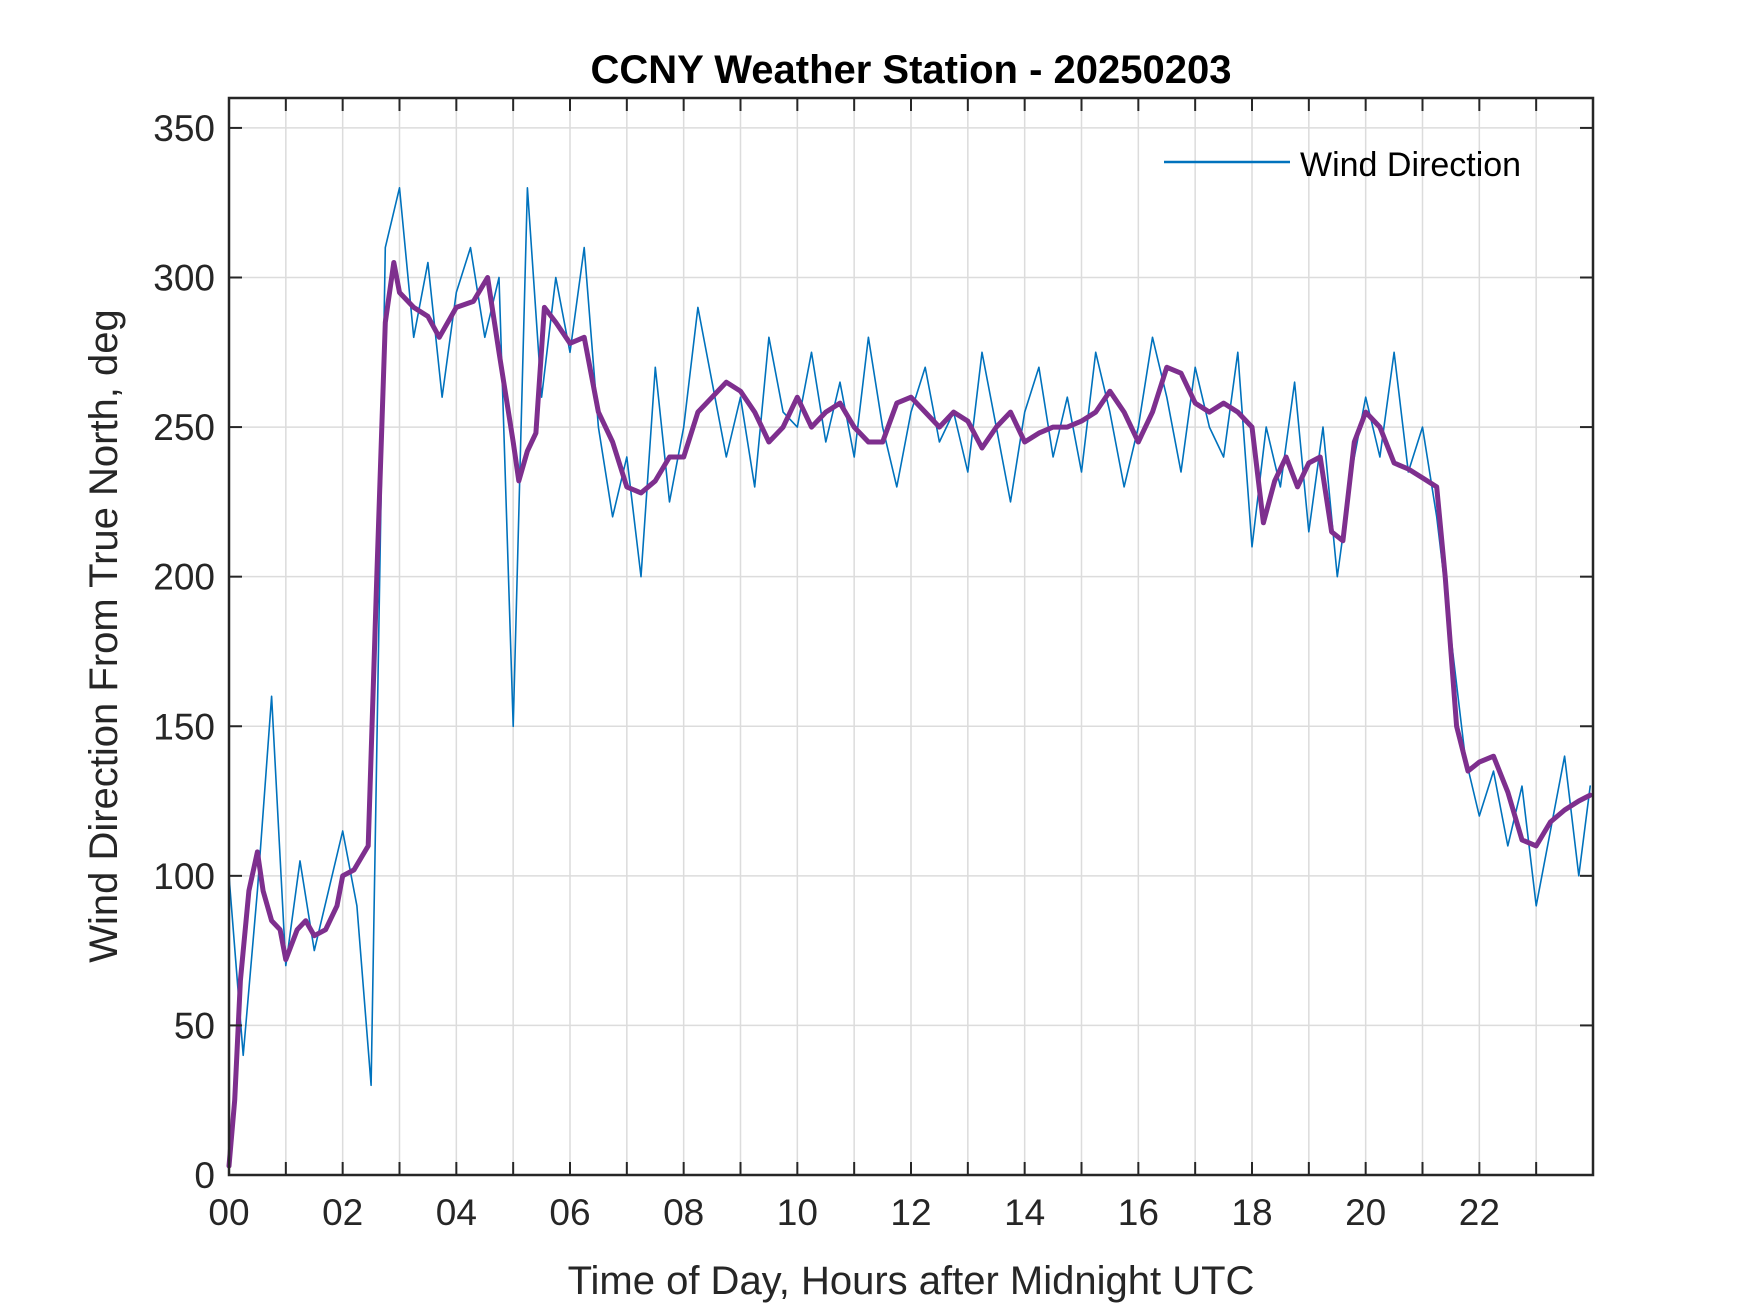 The height and width of the screenshot is (1313, 1750). What do you see at coordinates (228, 1212) in the screenshot?
I see `x-tick-label: 00` at bounding box center [228, 1212].